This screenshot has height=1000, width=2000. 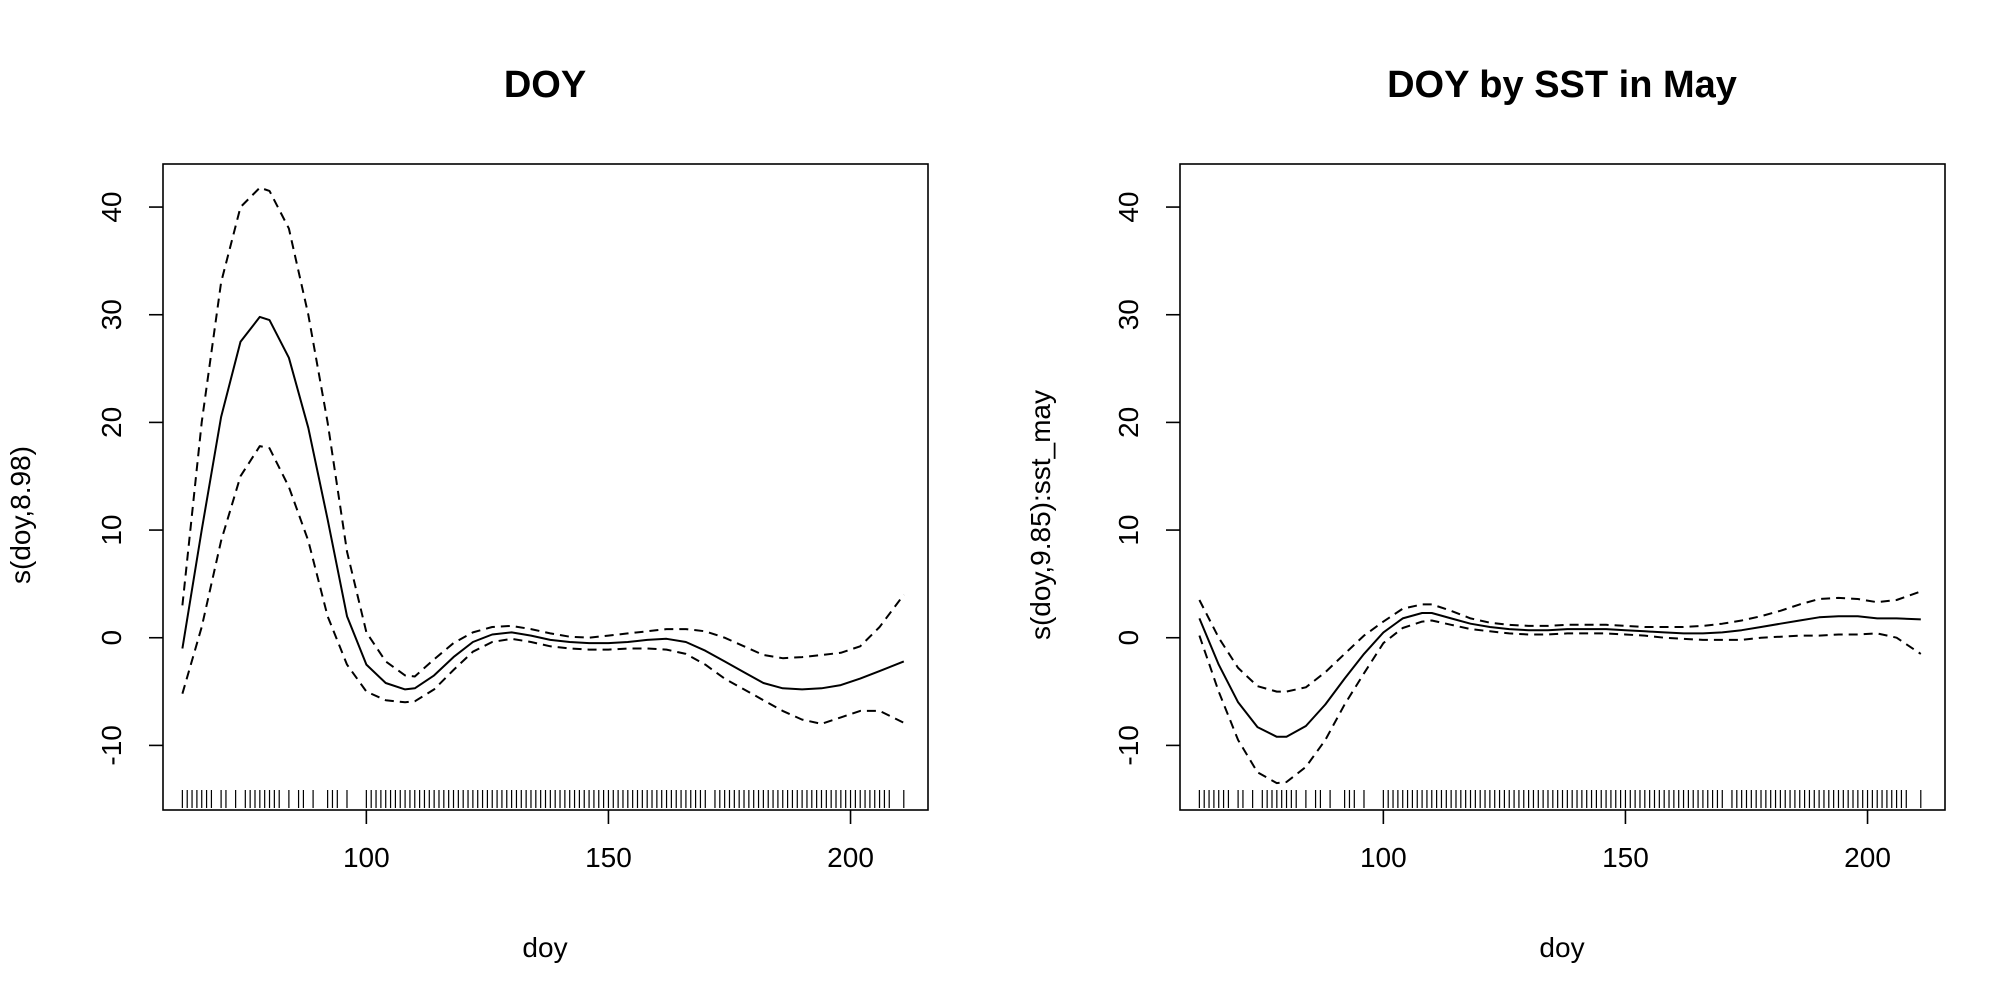 I want to click on series-upper-line, so click(x=1560, y=641).